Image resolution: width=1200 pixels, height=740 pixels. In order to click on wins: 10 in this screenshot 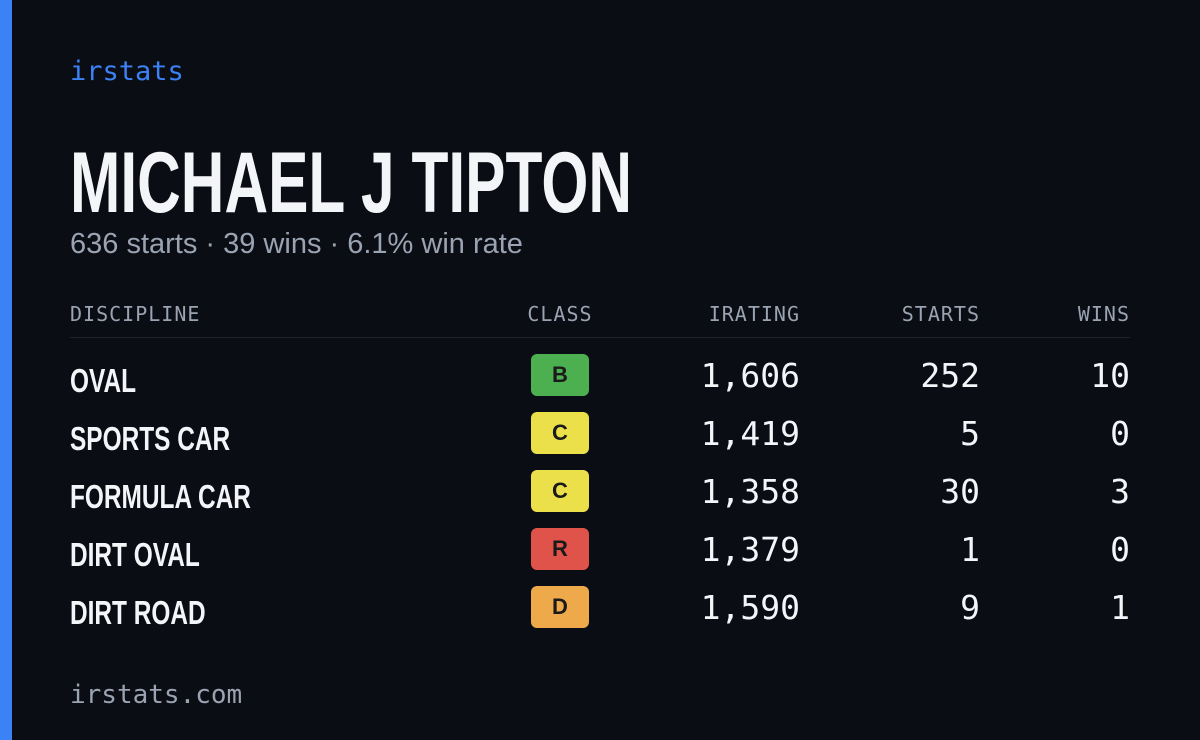, I will do `click(1110, 375)`.